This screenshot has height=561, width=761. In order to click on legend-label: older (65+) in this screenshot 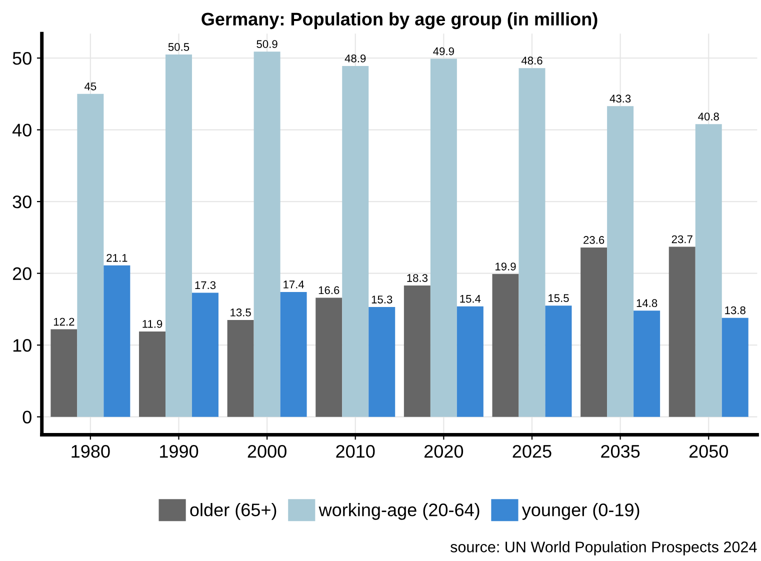, I will do `click(233, 511)`.